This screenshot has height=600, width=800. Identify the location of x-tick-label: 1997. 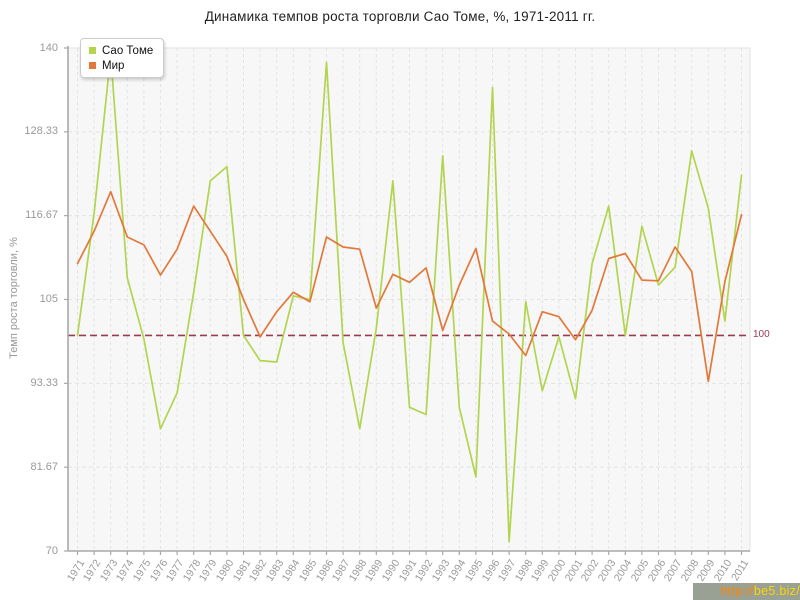
(507, 570).